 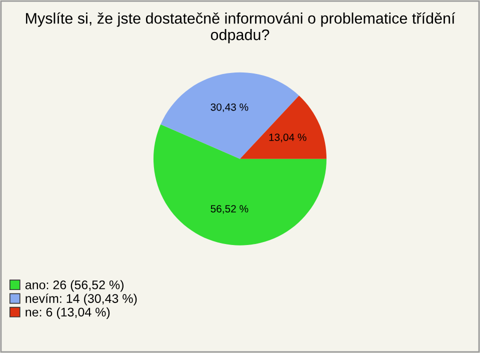 I want to click on legend-label: nevím: 14 (30,43 %), so click(x=81, y=300).